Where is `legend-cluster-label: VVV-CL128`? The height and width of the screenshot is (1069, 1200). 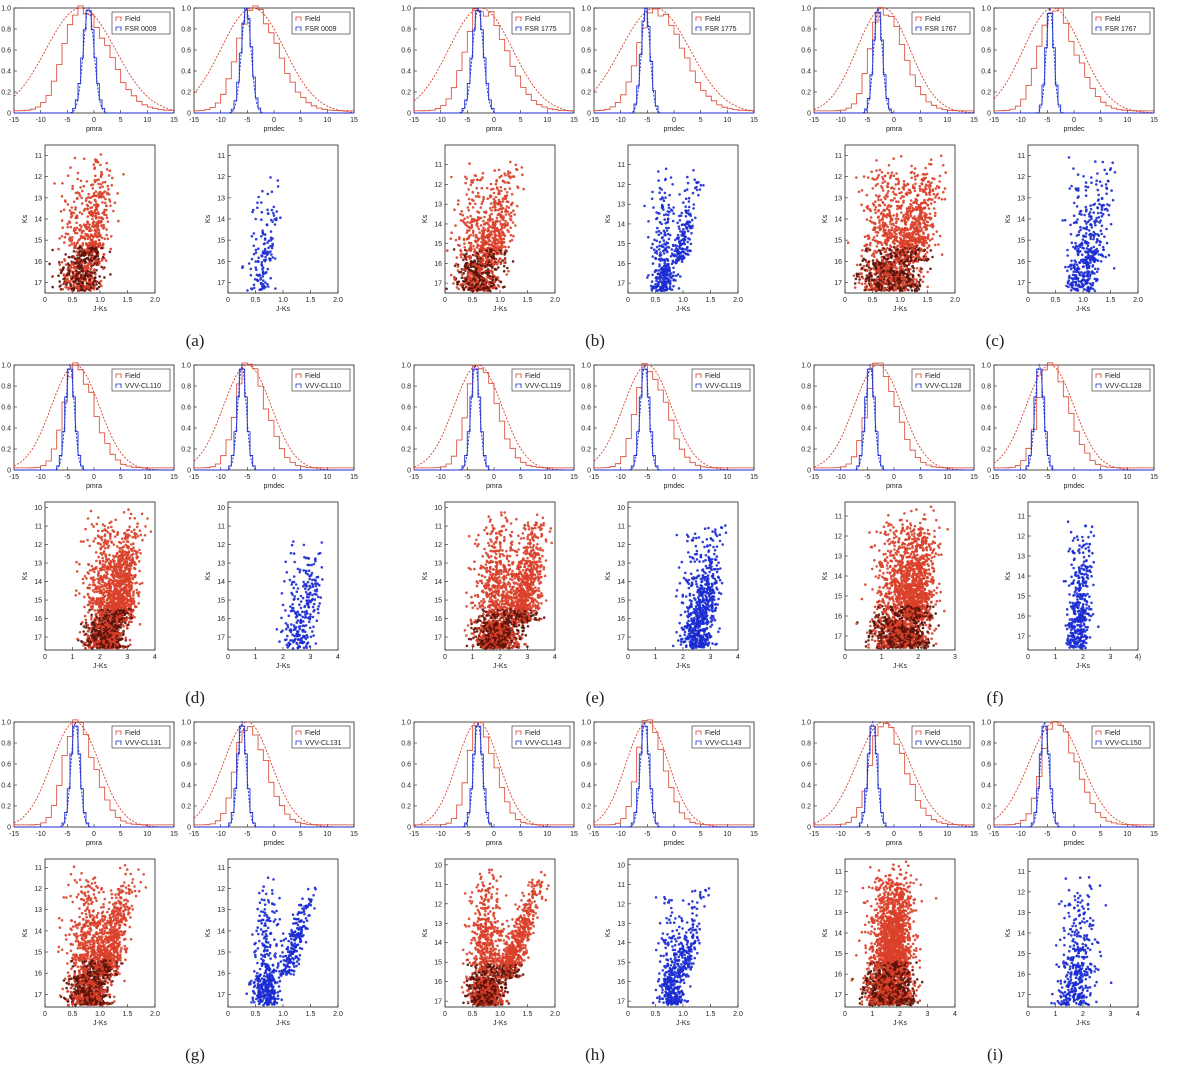 legend-cluster-label: VVV-CL128 is located at coordinates (1123, 386).